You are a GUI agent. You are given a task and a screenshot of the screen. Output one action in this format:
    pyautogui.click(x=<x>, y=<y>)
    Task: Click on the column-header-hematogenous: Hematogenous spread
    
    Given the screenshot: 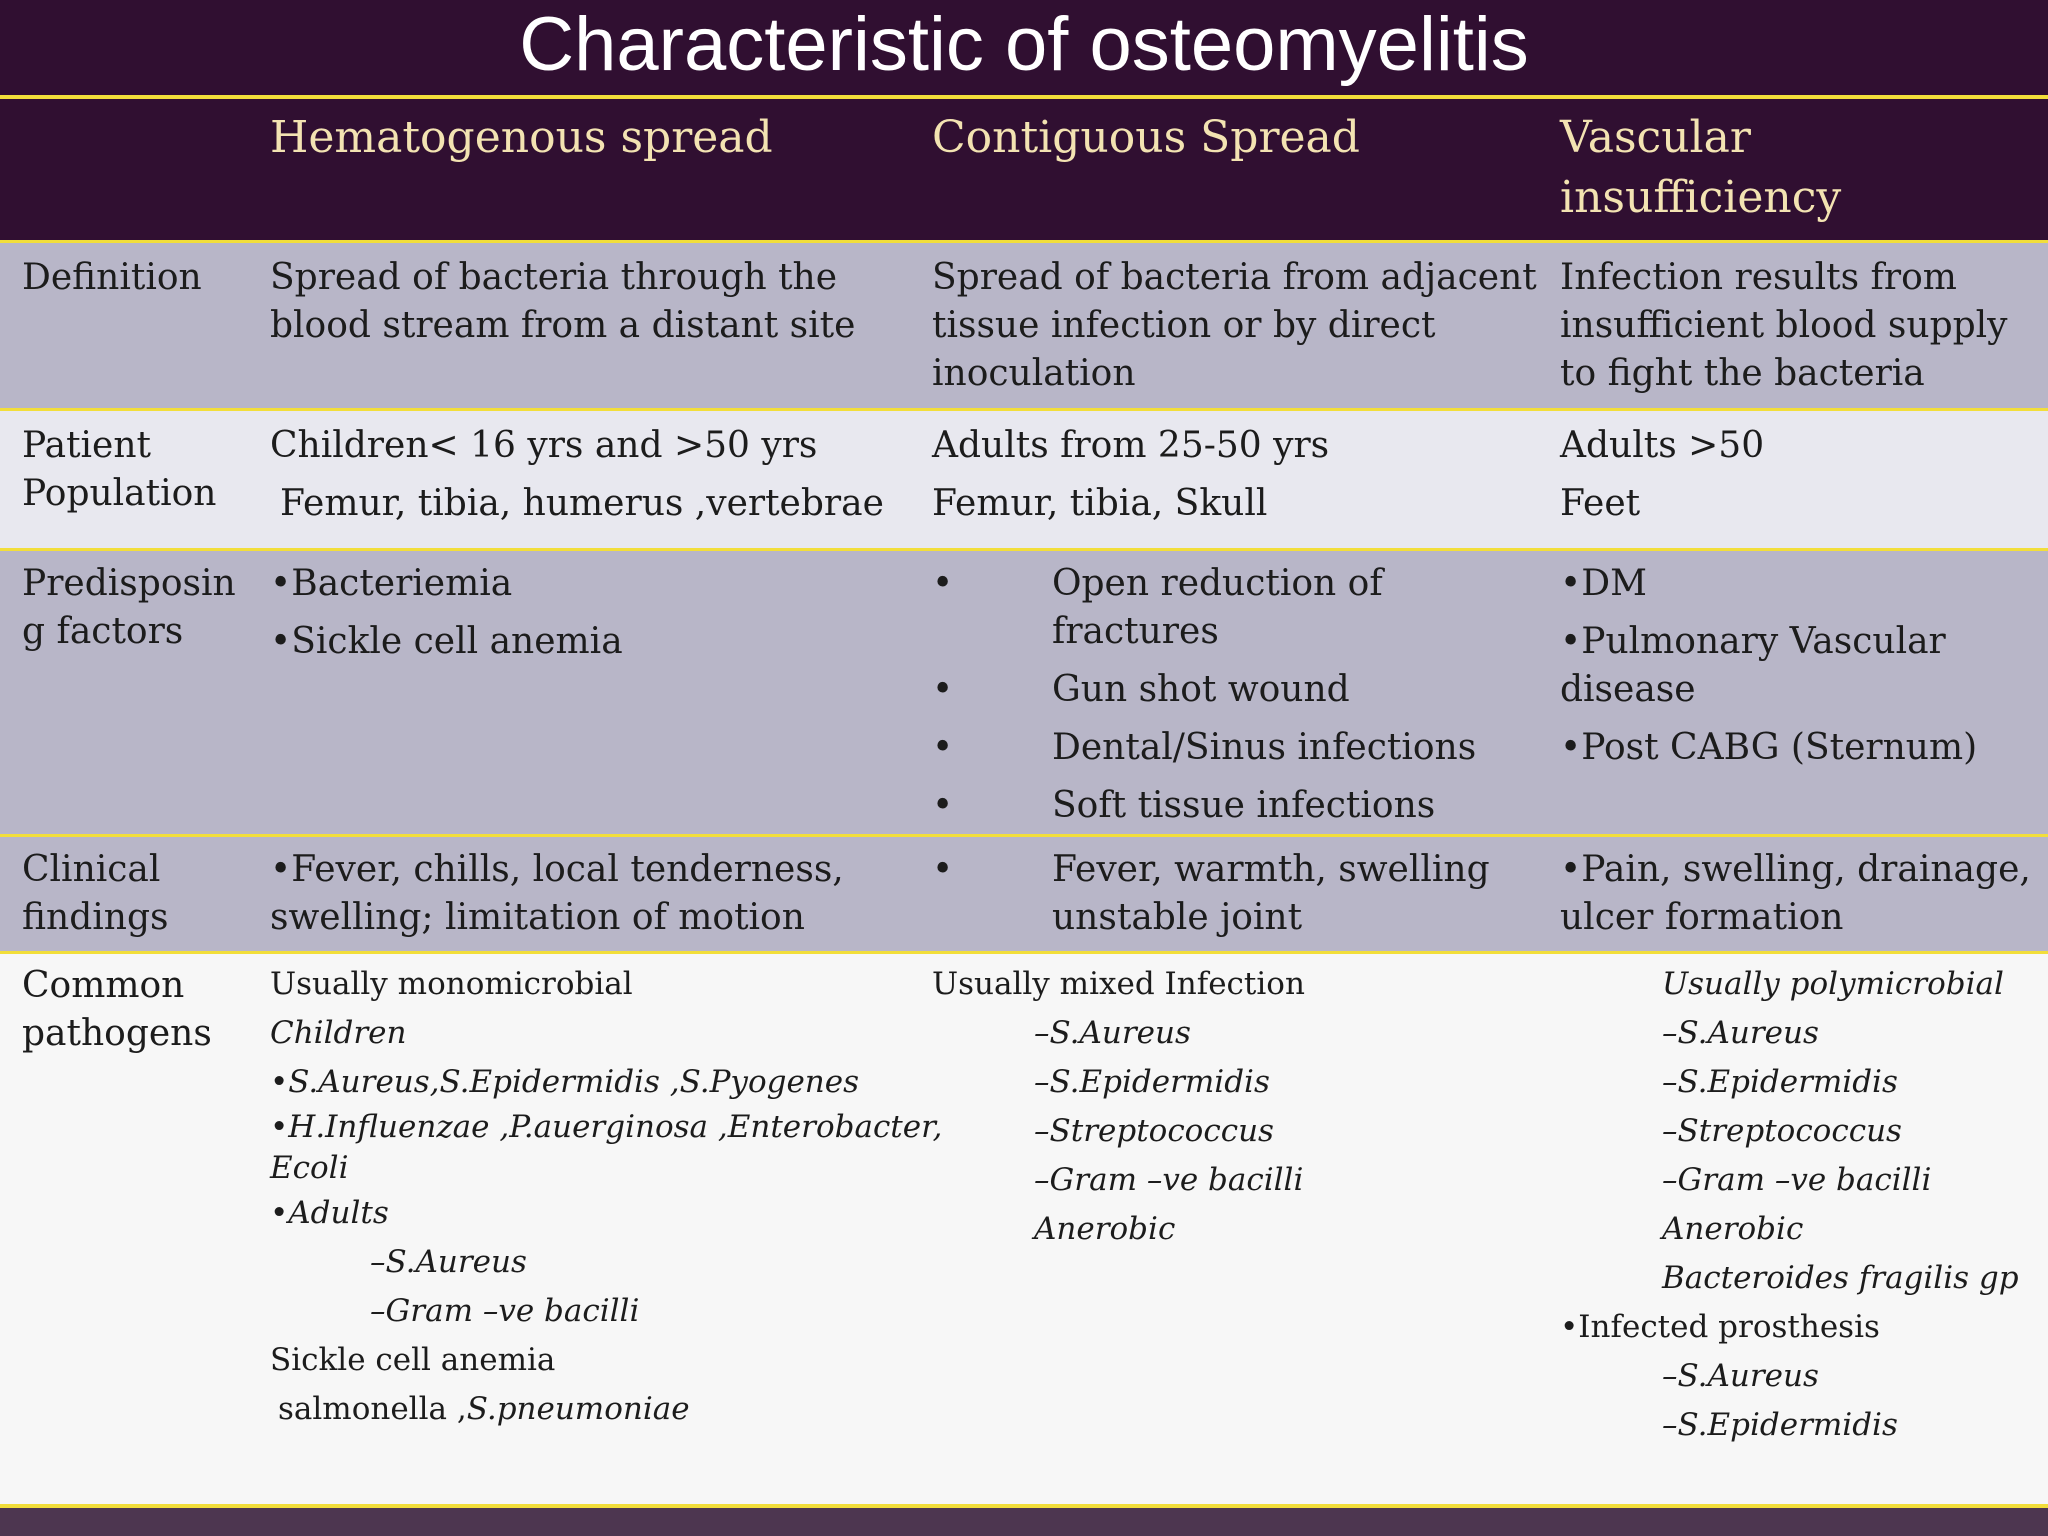 What is the action you would take?
    pyautogui.click(x=521, y=137)
    